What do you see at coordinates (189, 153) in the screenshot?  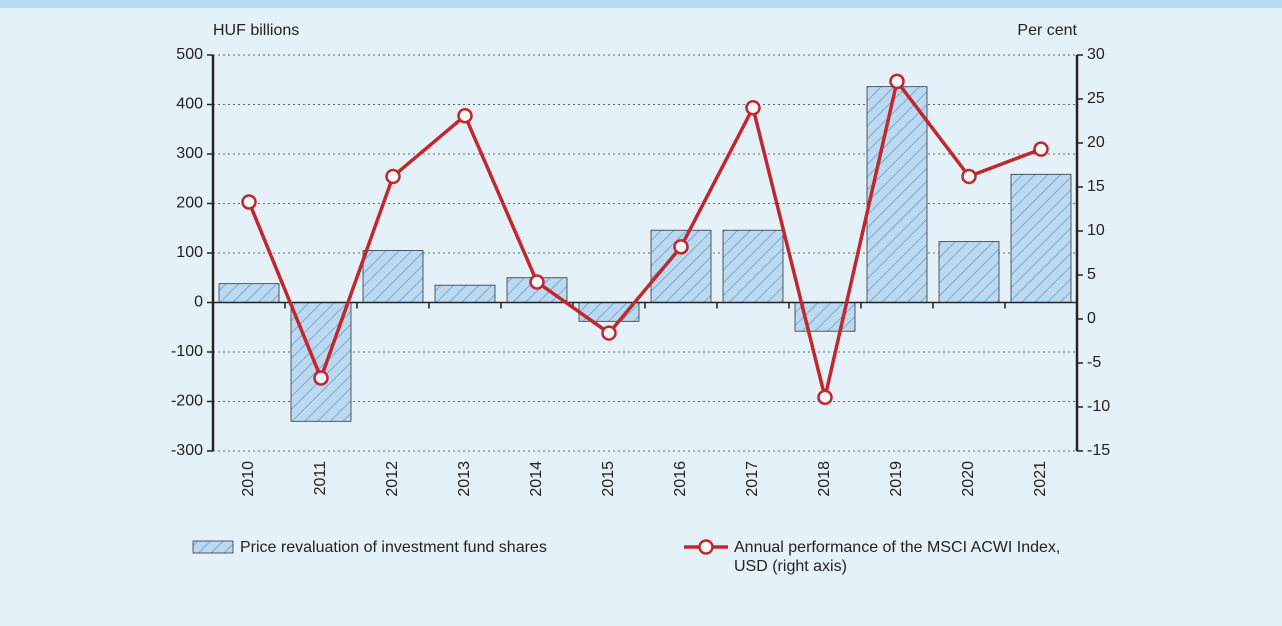 I see `y-tick-label: 300` at bounding box center [189, 153].